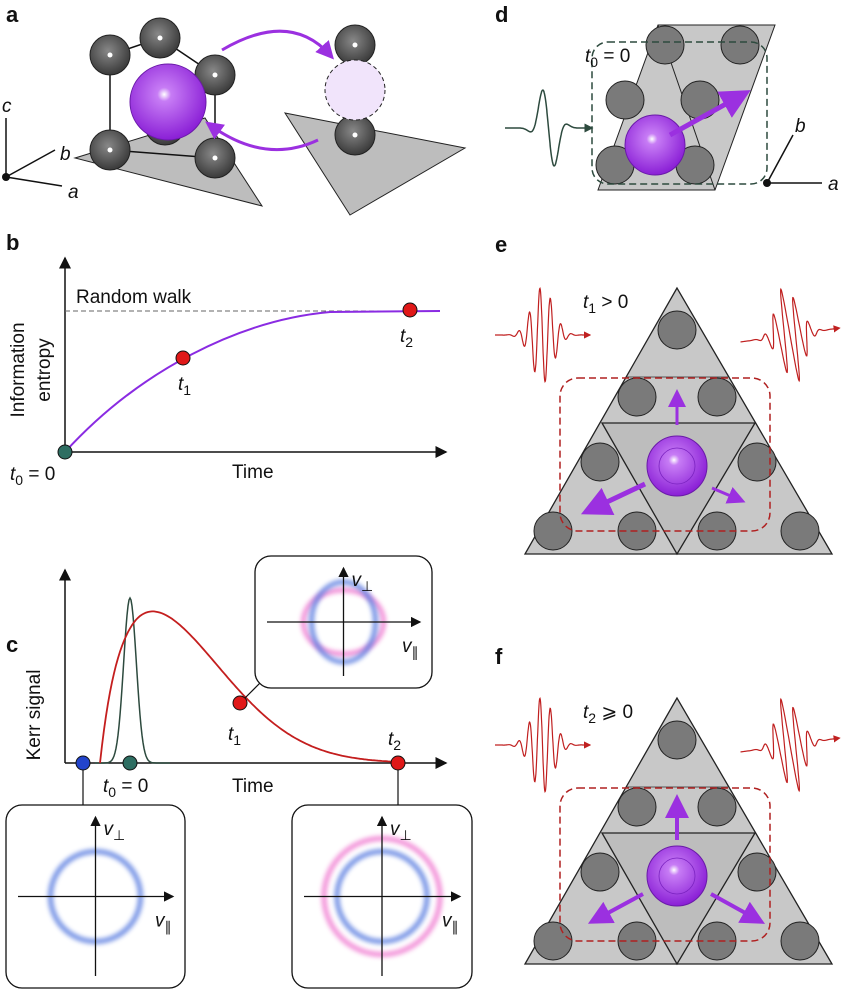  I want to click on time-label: t2 ⩾ 0, so click(608, 714).